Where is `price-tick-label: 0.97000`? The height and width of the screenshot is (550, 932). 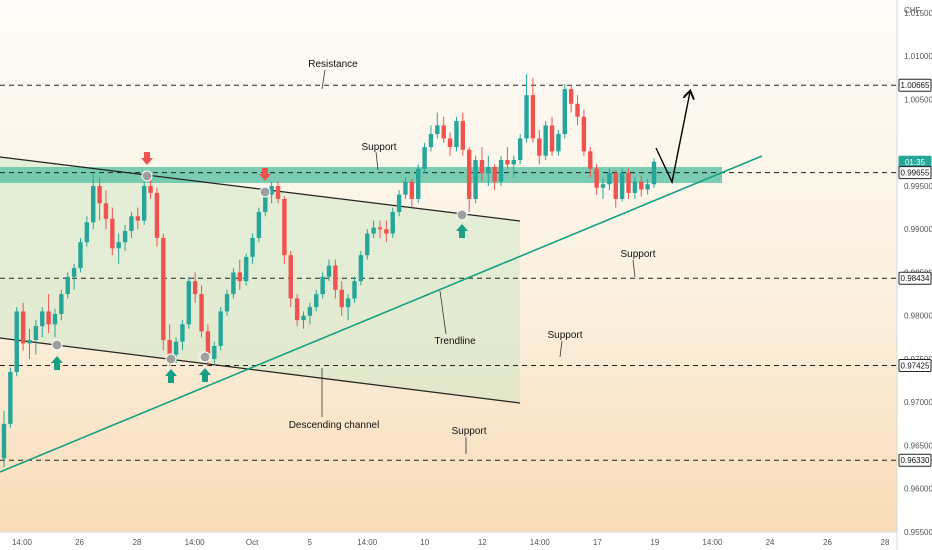 price-tick-label: 0.97000 is located at coordinates (918, 402).